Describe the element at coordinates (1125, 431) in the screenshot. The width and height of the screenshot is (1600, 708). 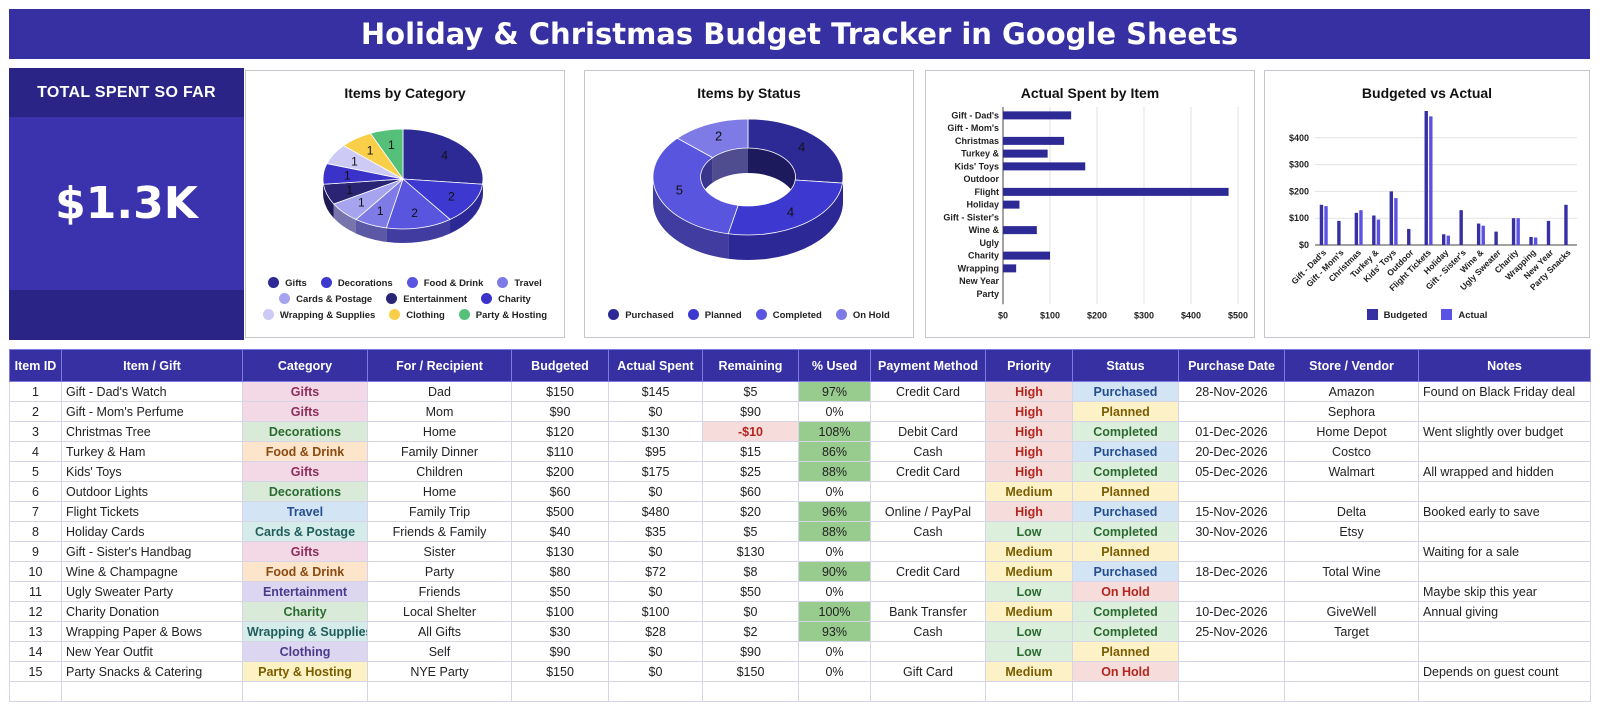
I see `status-cell: Completed` at that location.